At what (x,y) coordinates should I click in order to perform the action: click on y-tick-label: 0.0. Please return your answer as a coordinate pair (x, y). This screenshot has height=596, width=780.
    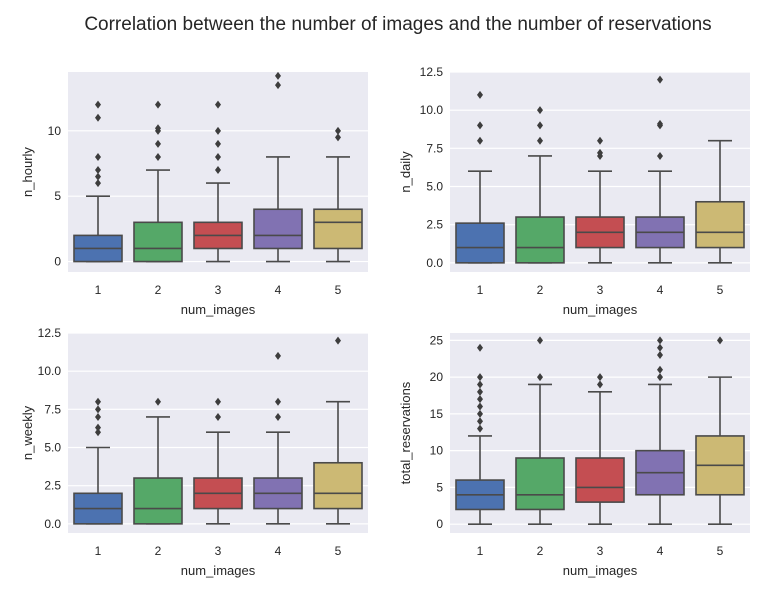
    Looking at the image, I should click on (52, 524).